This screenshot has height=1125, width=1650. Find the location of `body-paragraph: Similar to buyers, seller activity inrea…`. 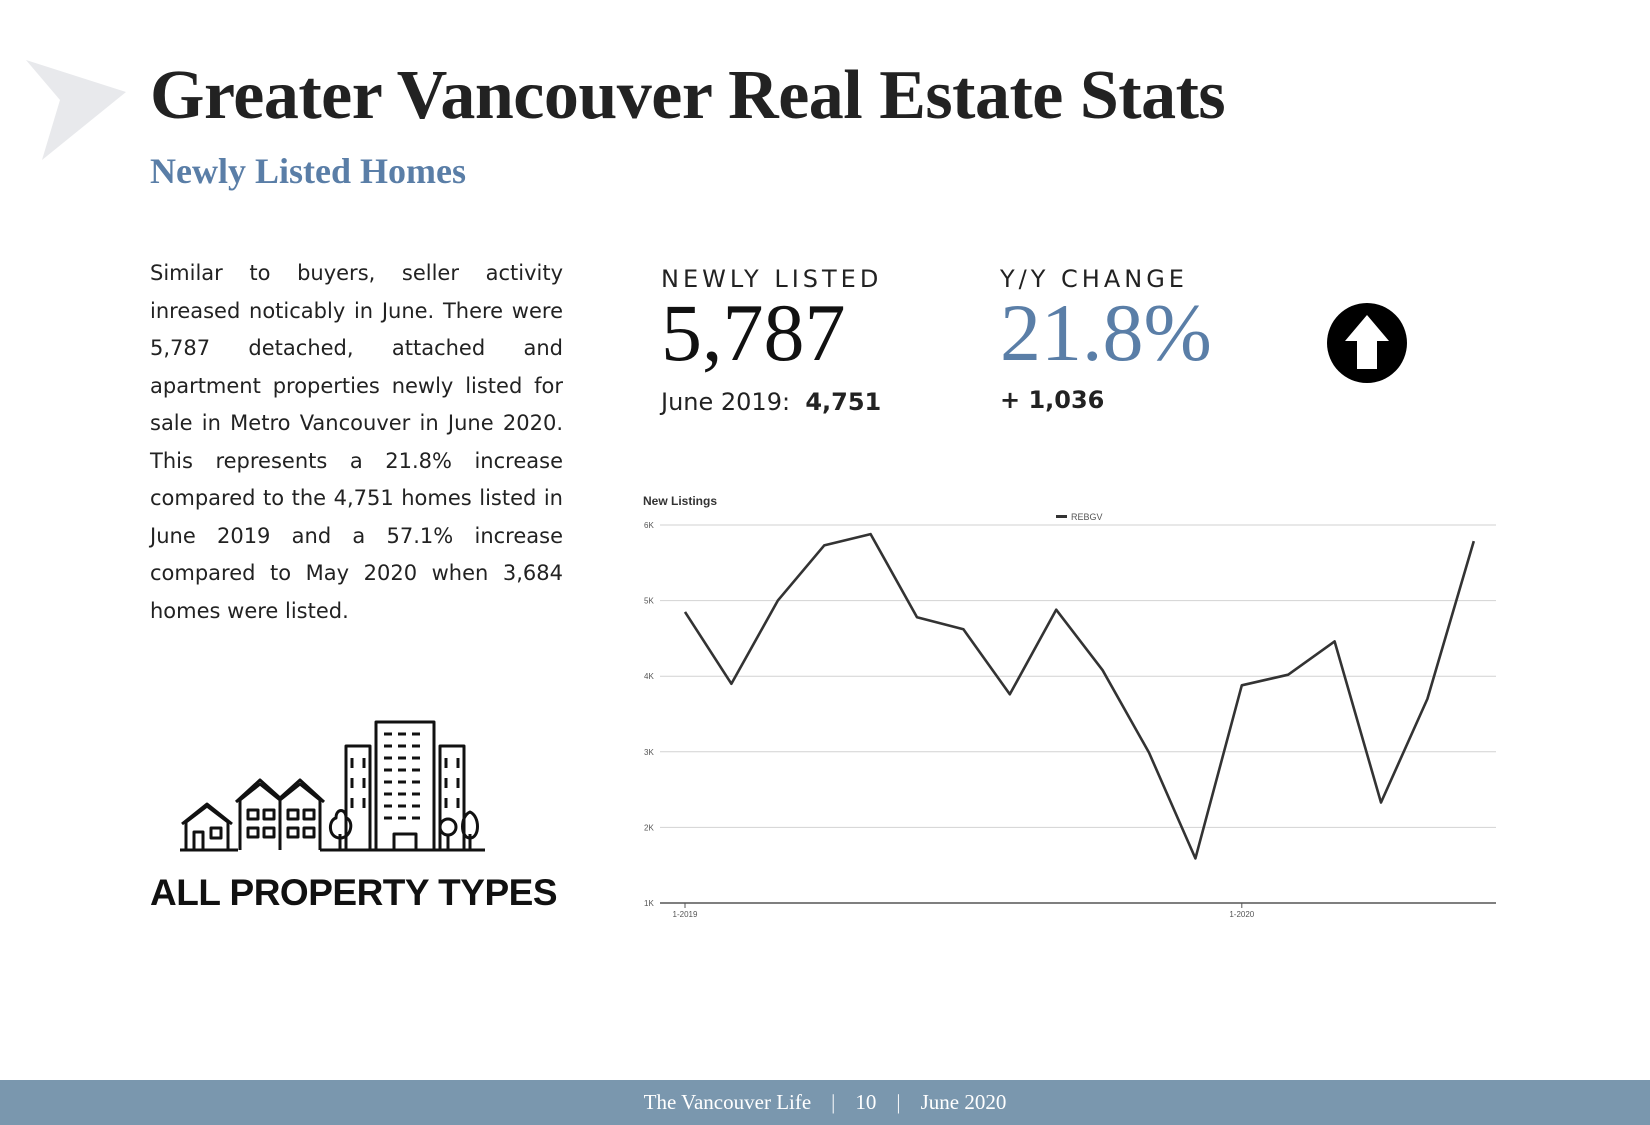

body-paragraph: Similar to buyers, seller activity inrea… is located at coordinates (356, 442).